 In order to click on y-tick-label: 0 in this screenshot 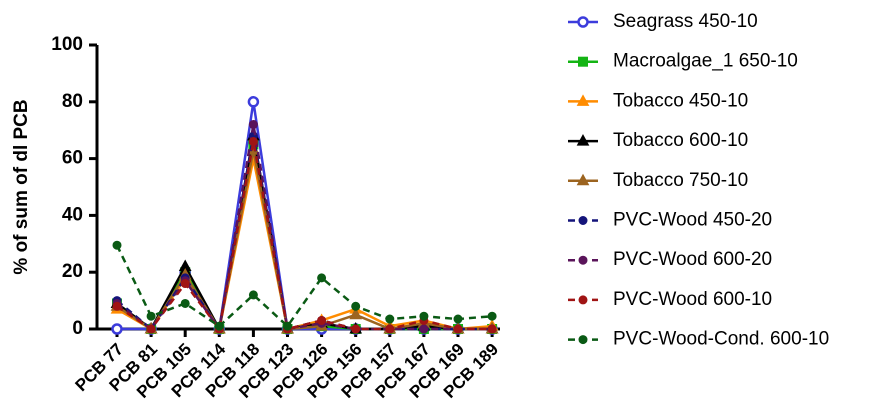, I will do `click(77, 328)`.